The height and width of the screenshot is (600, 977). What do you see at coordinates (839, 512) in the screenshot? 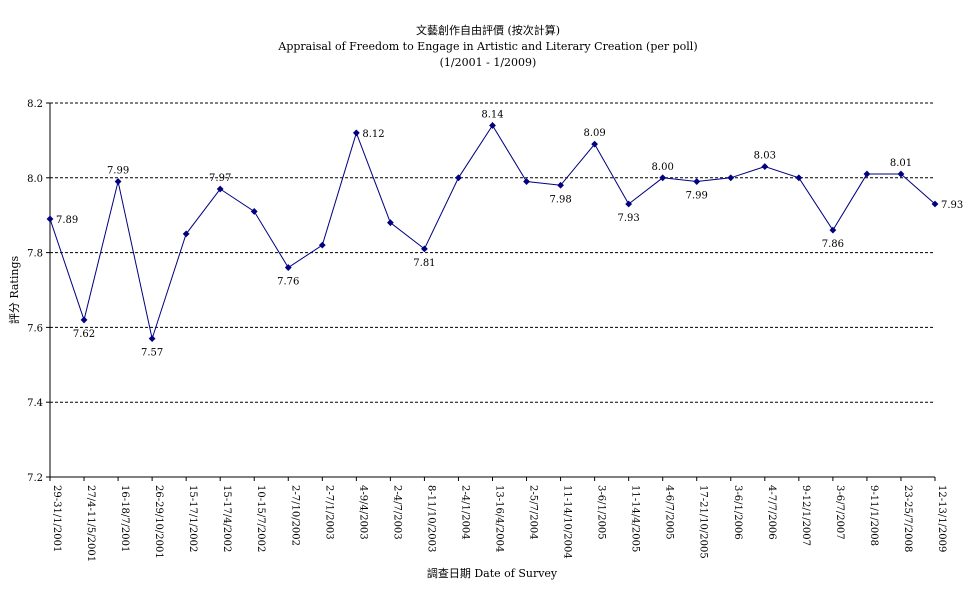
I see `x-tick-label: 3-6/7/2007` at bounding box center [839, 512].